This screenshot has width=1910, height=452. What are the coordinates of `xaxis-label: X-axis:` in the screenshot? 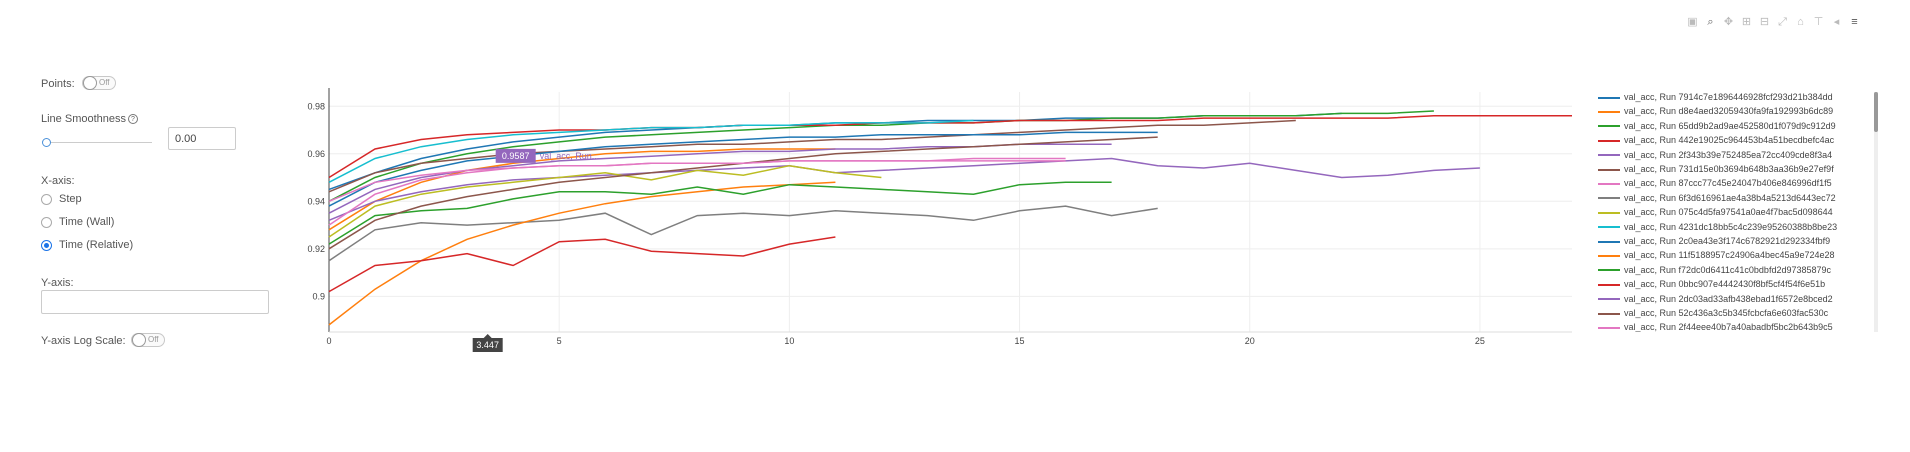 It's located at (58, 181).